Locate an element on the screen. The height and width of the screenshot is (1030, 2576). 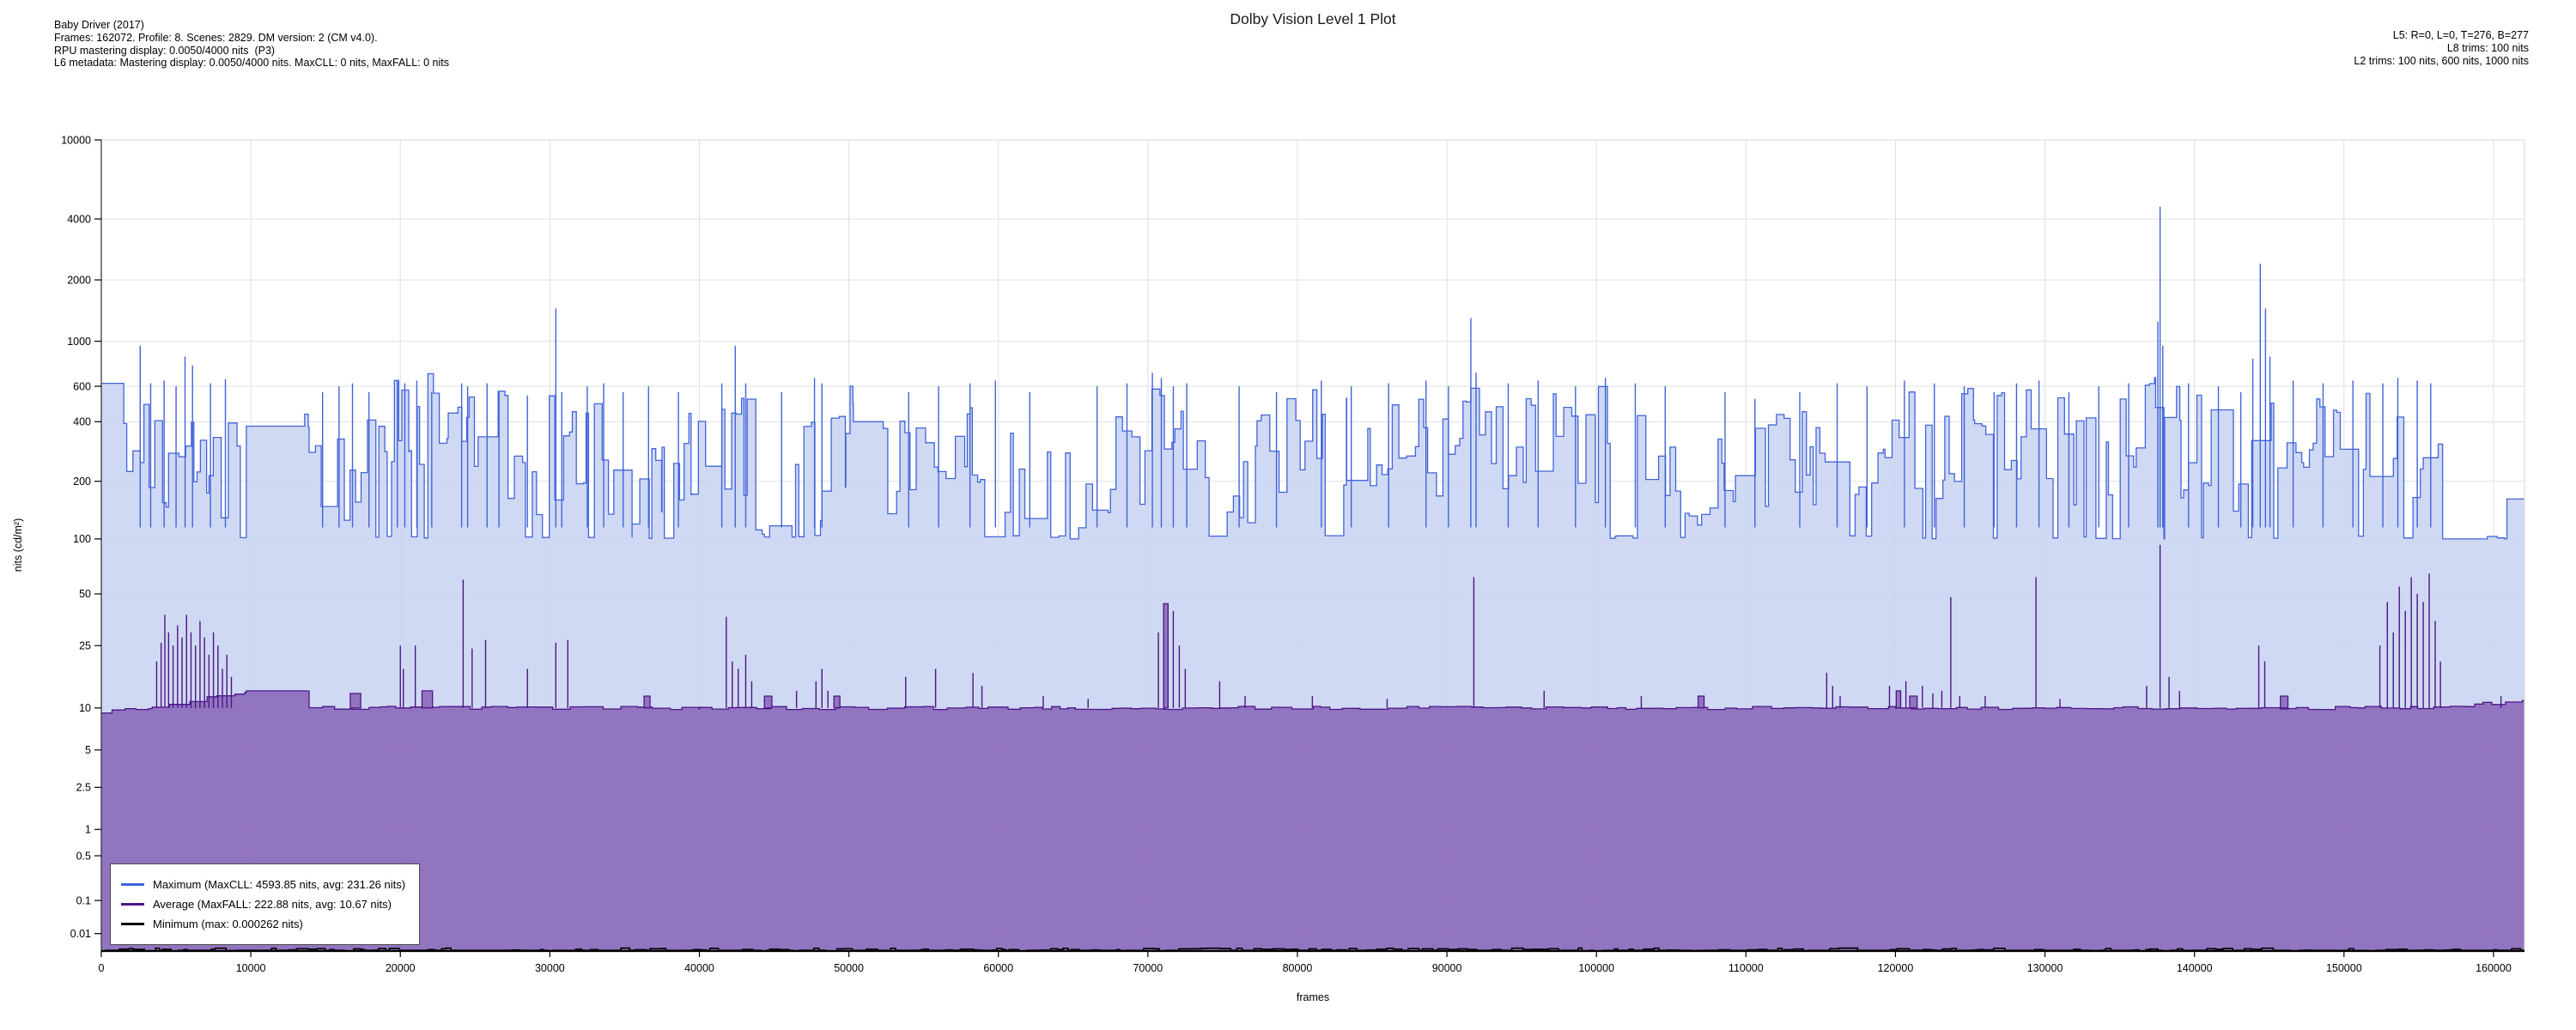
x-axis-label: frames is located at coordinates (1313, 997).